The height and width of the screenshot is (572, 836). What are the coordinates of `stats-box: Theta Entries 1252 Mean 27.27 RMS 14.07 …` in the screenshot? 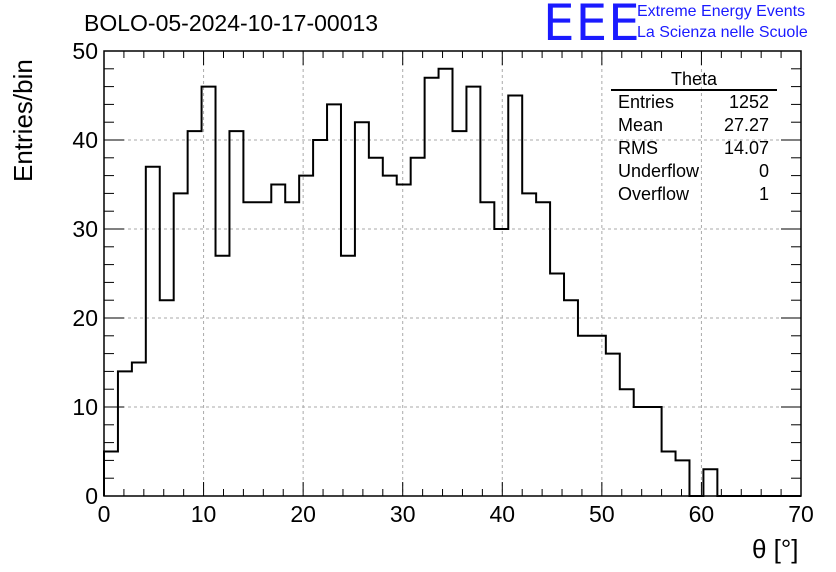 It's located at (694, 137).